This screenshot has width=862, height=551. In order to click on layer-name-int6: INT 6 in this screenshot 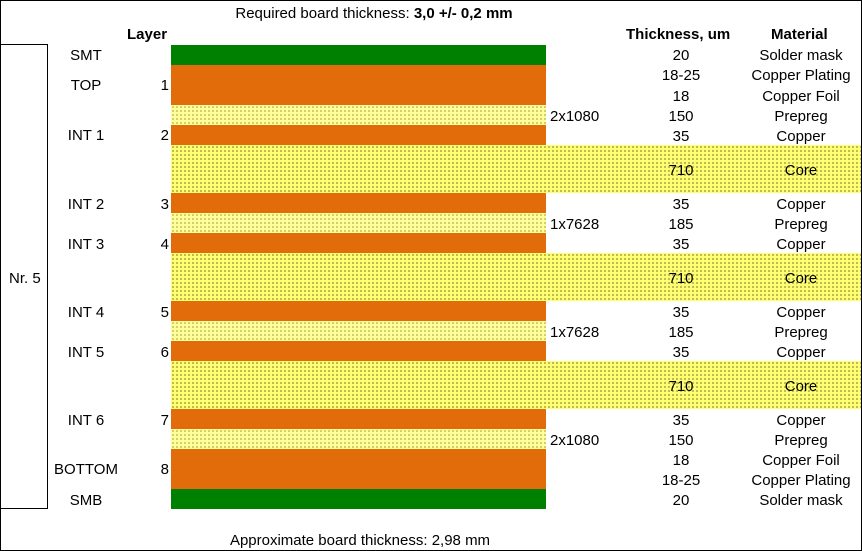, I will do `click(86, 420)`.